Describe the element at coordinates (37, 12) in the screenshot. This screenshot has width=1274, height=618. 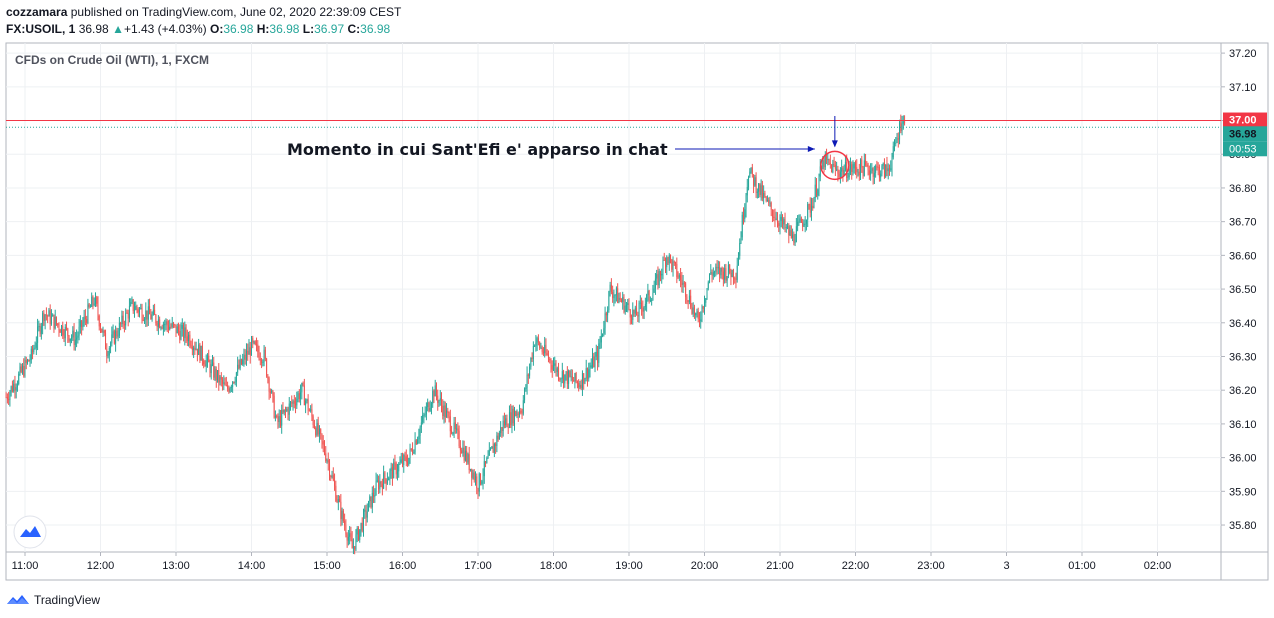
I see `author-name: cozzamara` at that location.